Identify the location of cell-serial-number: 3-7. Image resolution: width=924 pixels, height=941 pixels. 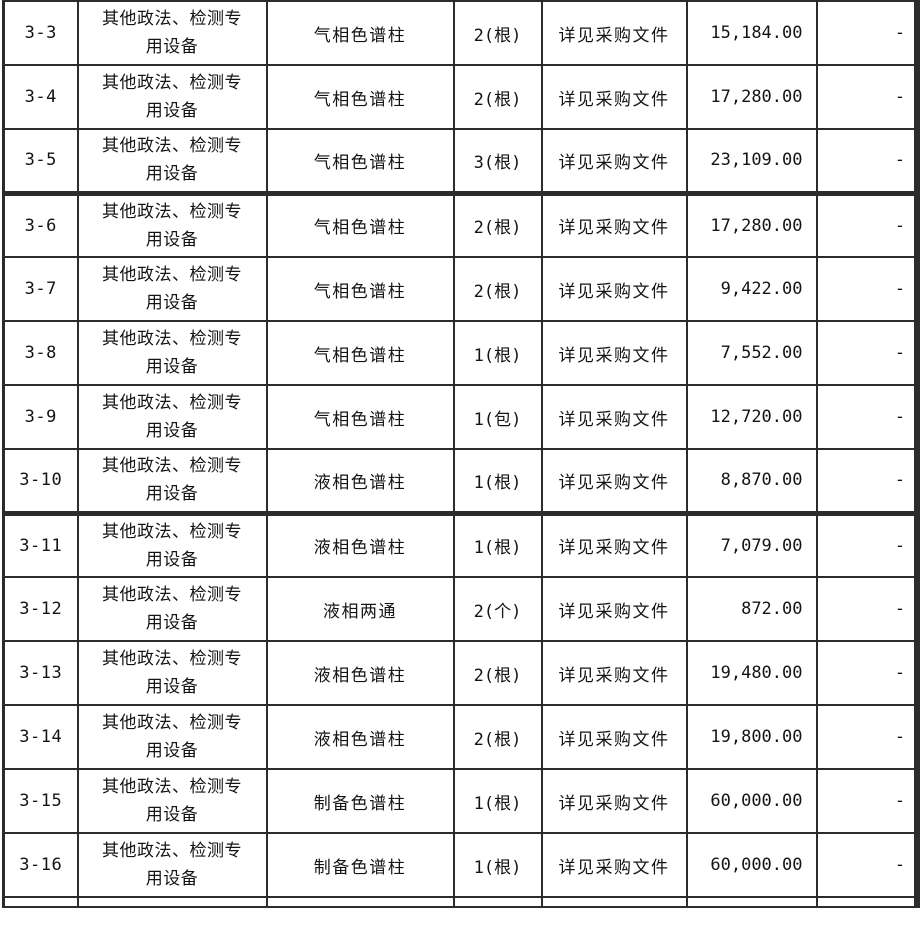
(40, 289).